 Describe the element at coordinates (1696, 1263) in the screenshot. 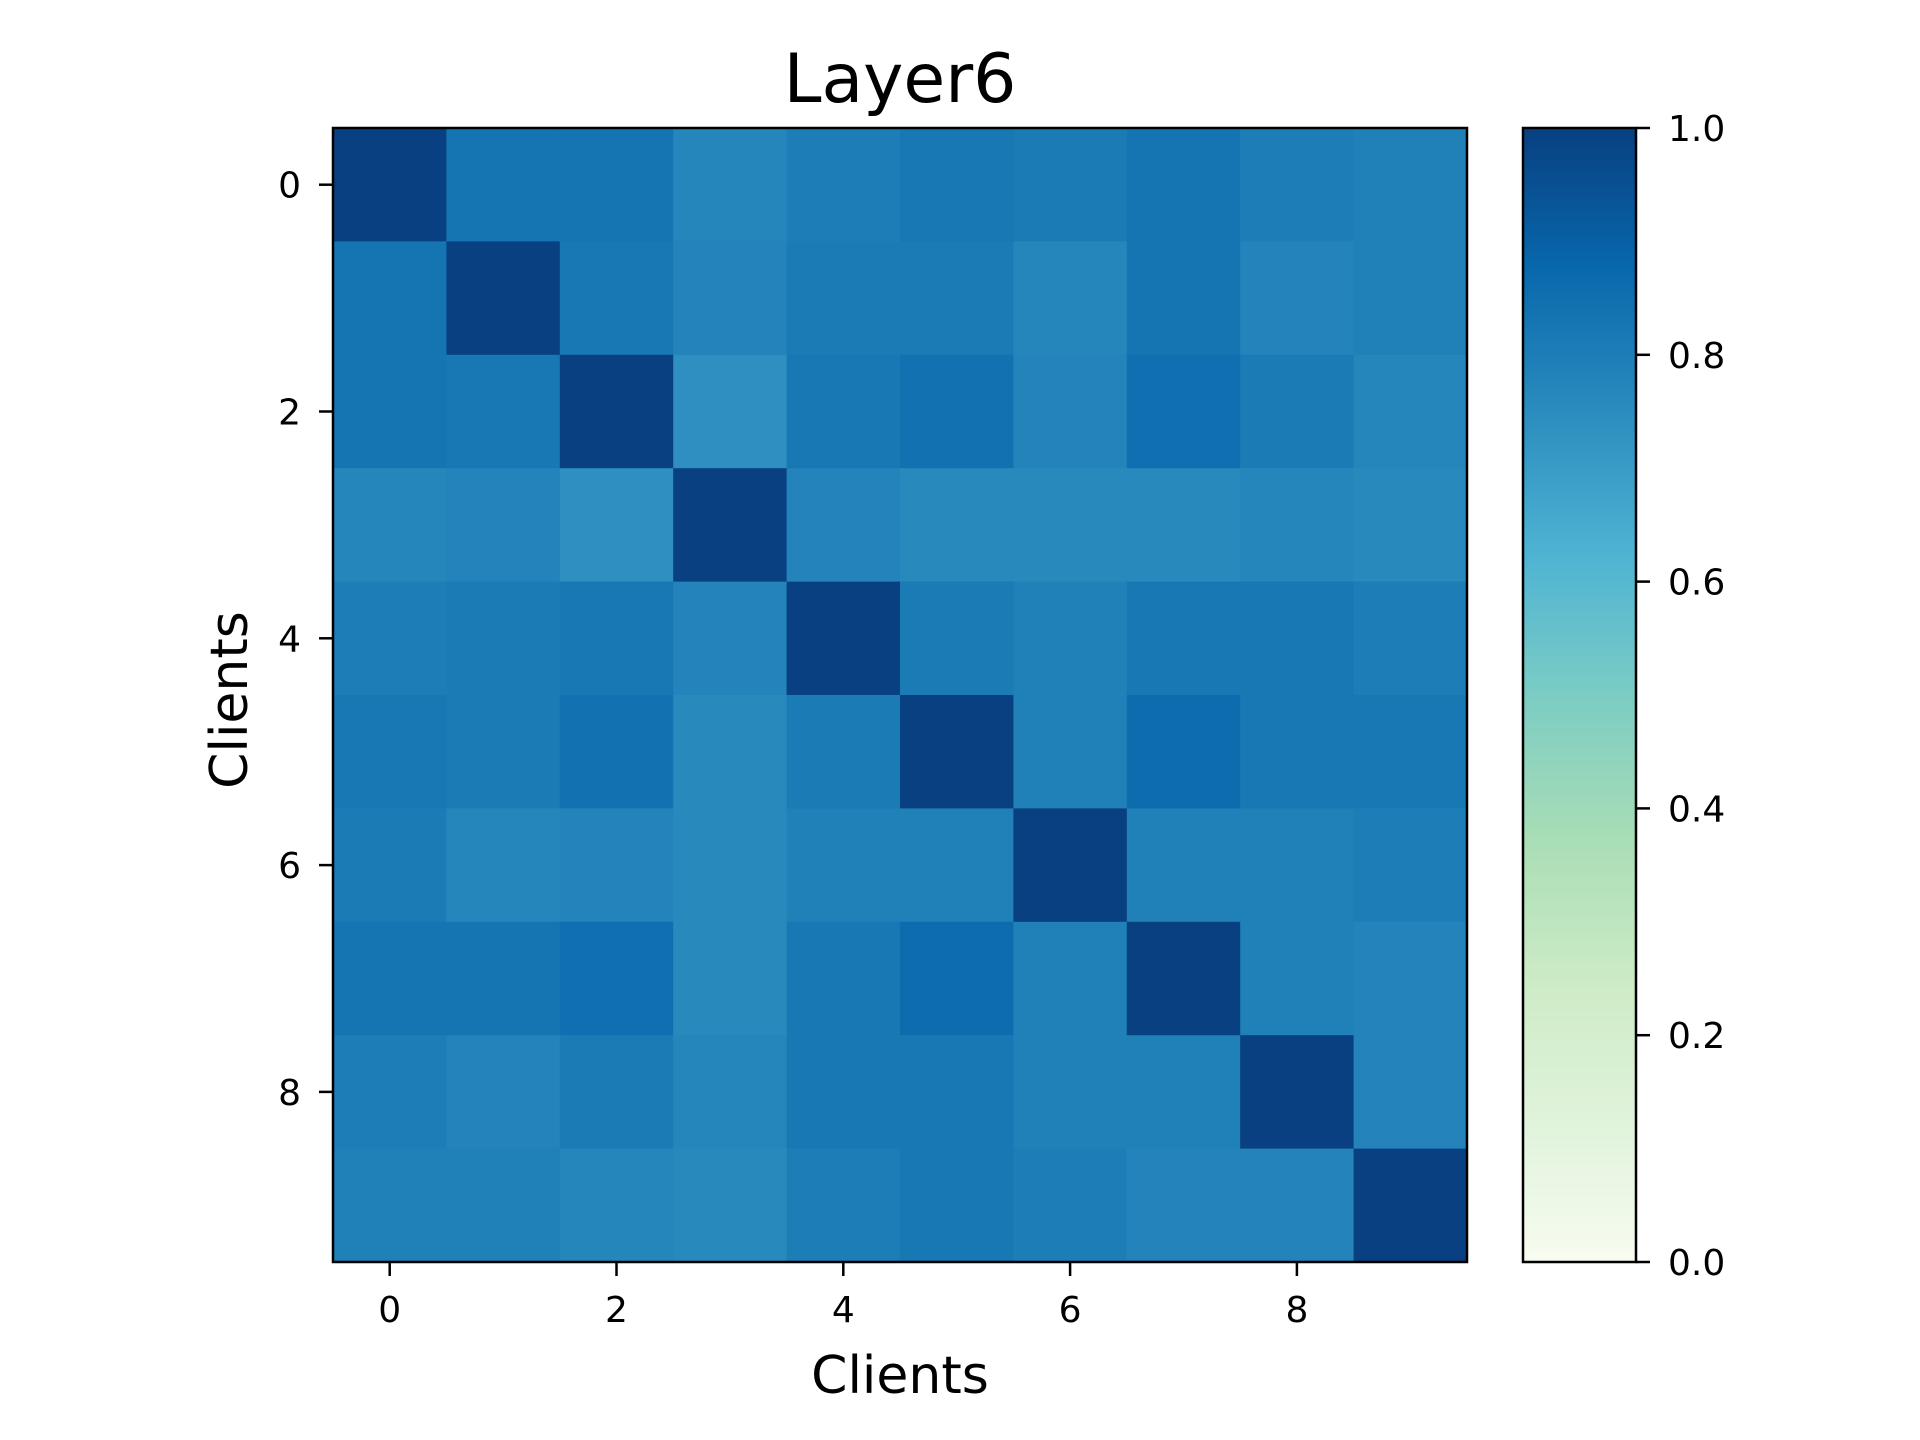

I see `colorbar-tick-label: 0.0` at that location.